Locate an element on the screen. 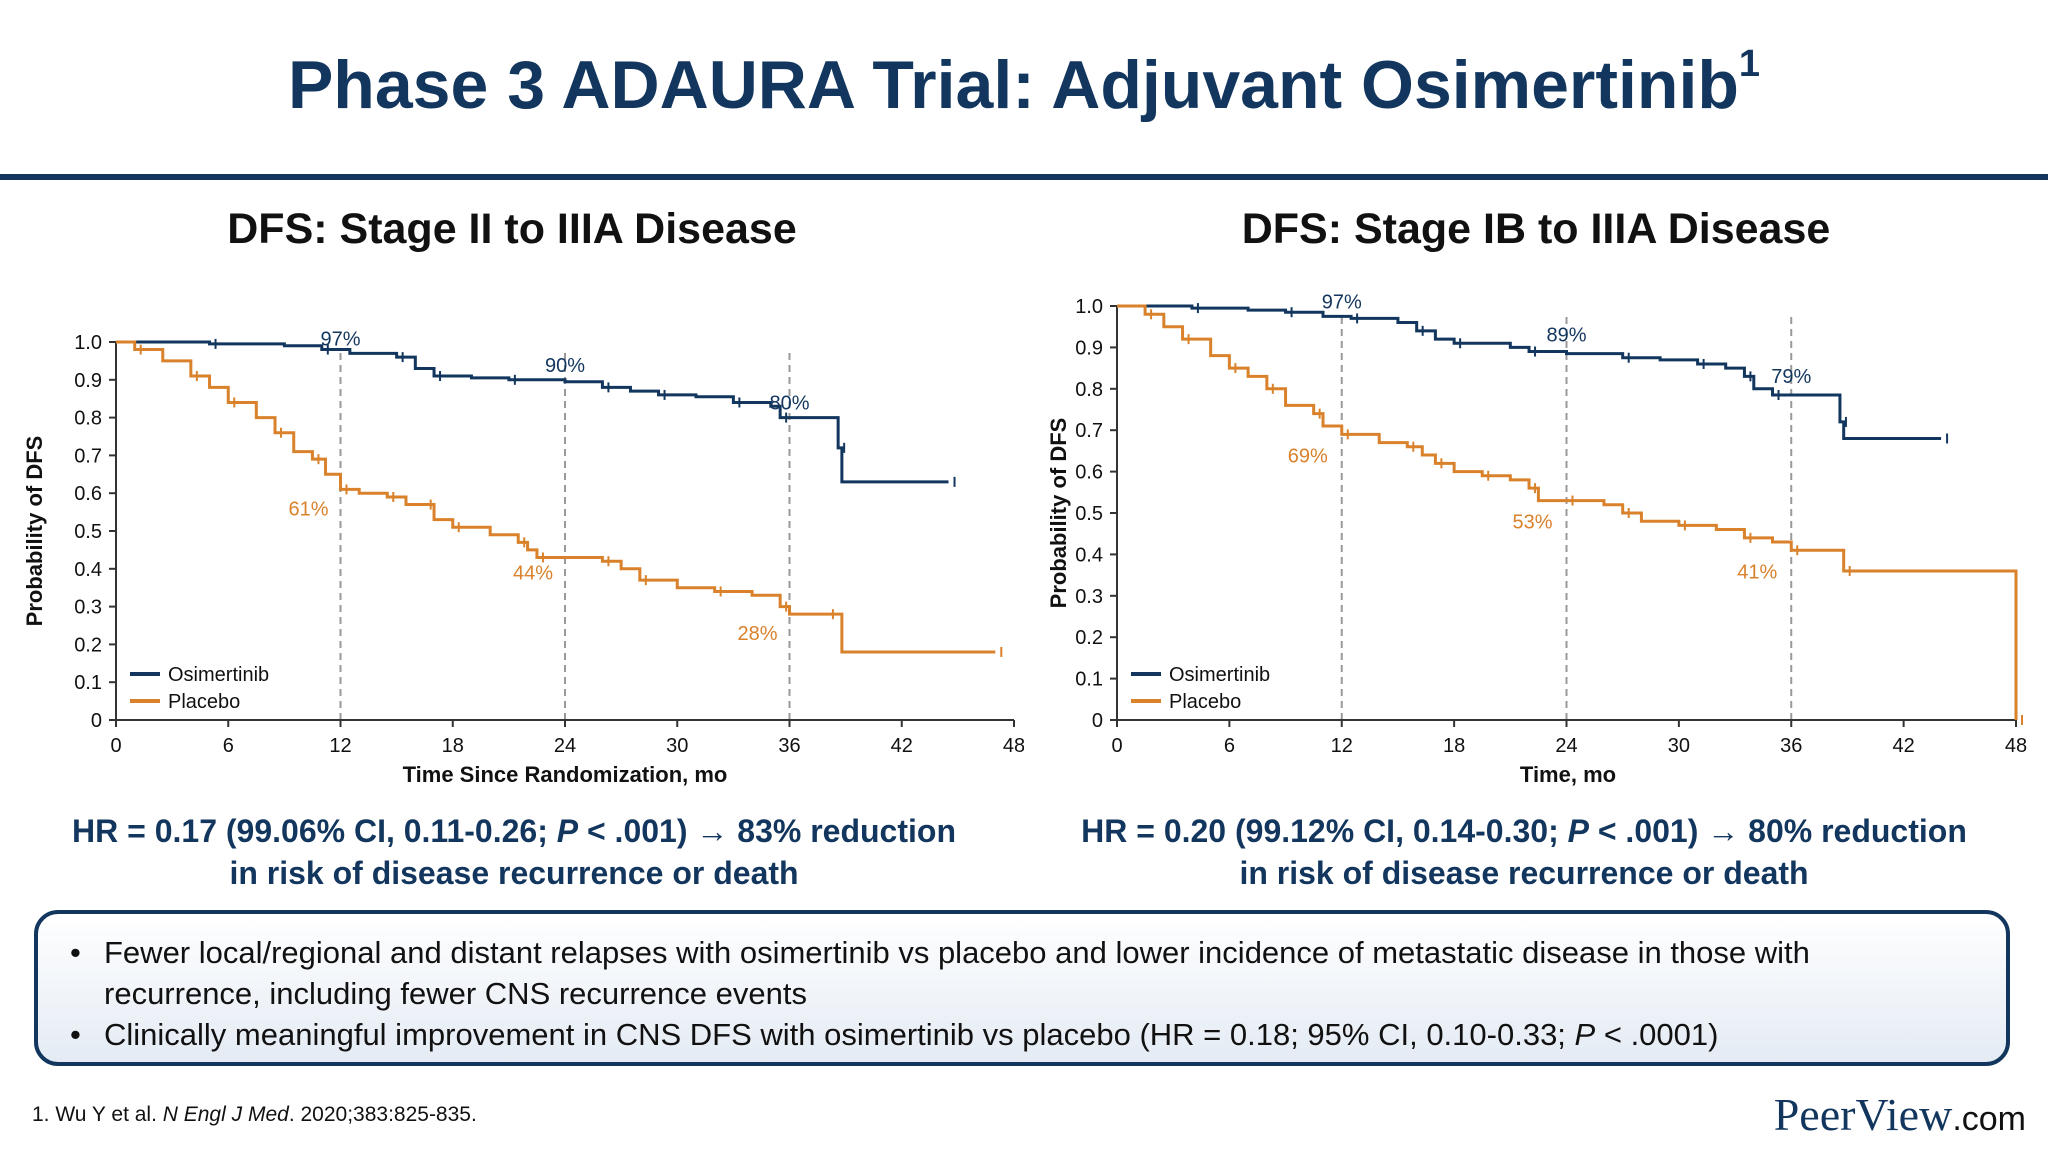  title-divider is located at coordinates (1024, 177).